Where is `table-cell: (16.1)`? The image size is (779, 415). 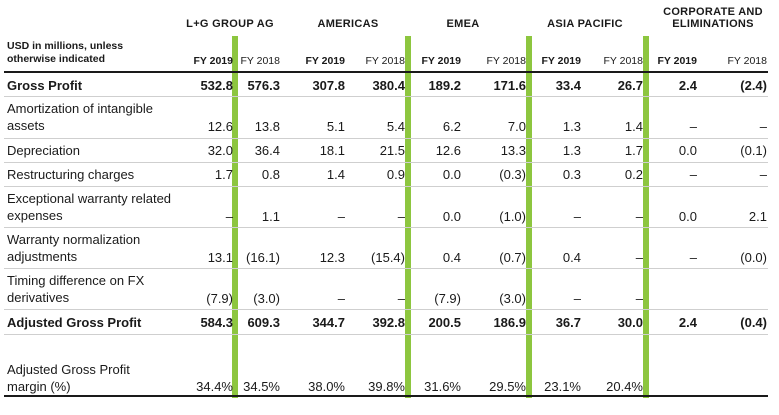 table-cell: (16.1) is located at coordinates (263, 257).